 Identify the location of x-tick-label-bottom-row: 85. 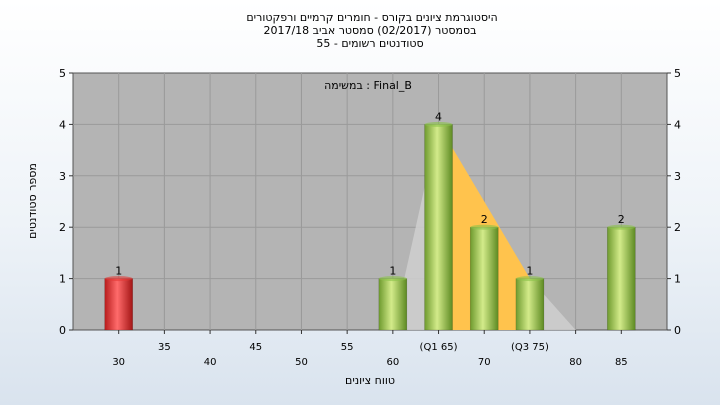
(621, 362).